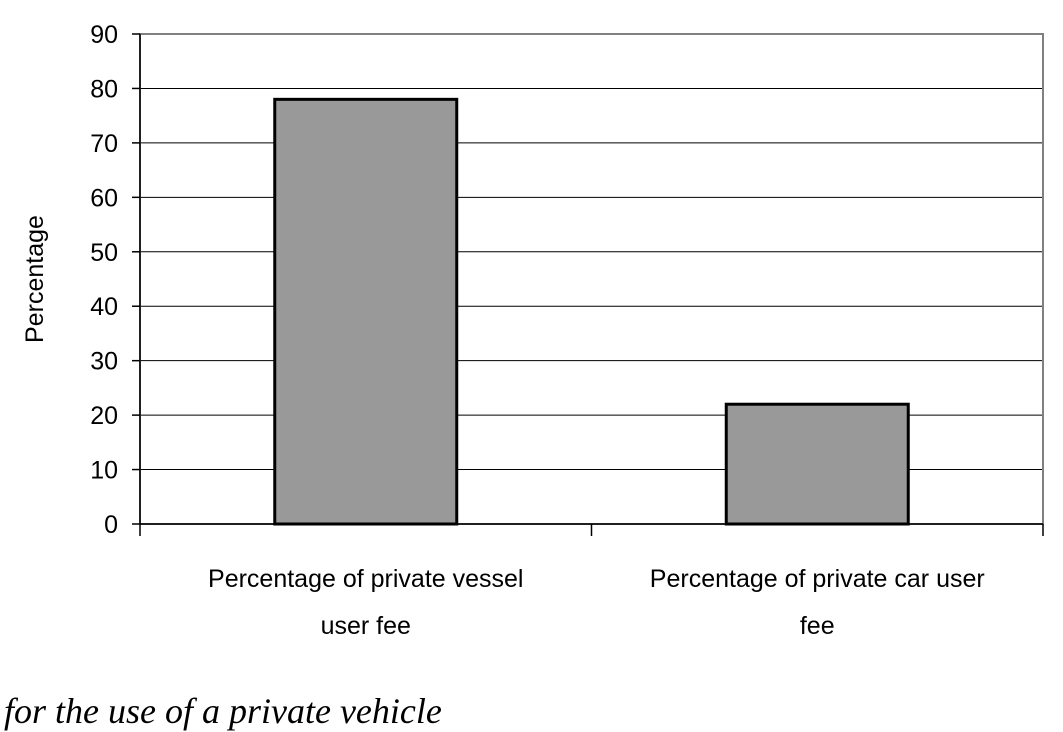 The height and width of the screenshot is (732, 1063). What do you see at coordinates (104, 144) in the screenshot?
I see `y-tick-label: 70` at bounding box center [104, 144].